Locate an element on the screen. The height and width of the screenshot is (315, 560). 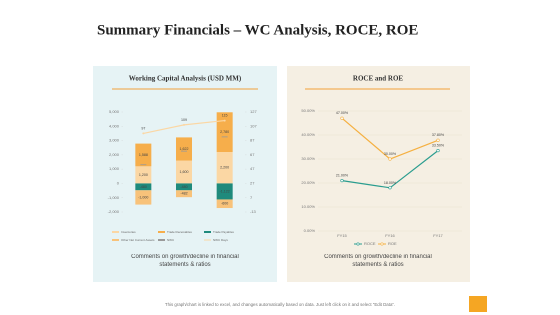
legend-label: ROCE is located at coordinates (370, 243).